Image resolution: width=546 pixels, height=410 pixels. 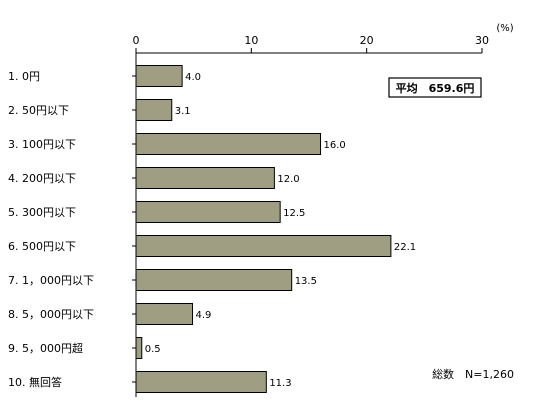 What do you see at coordinates (45, 348) in the screenshot?
I see `category-label: 9. 5，000円超` at bounding box center [45, 348].